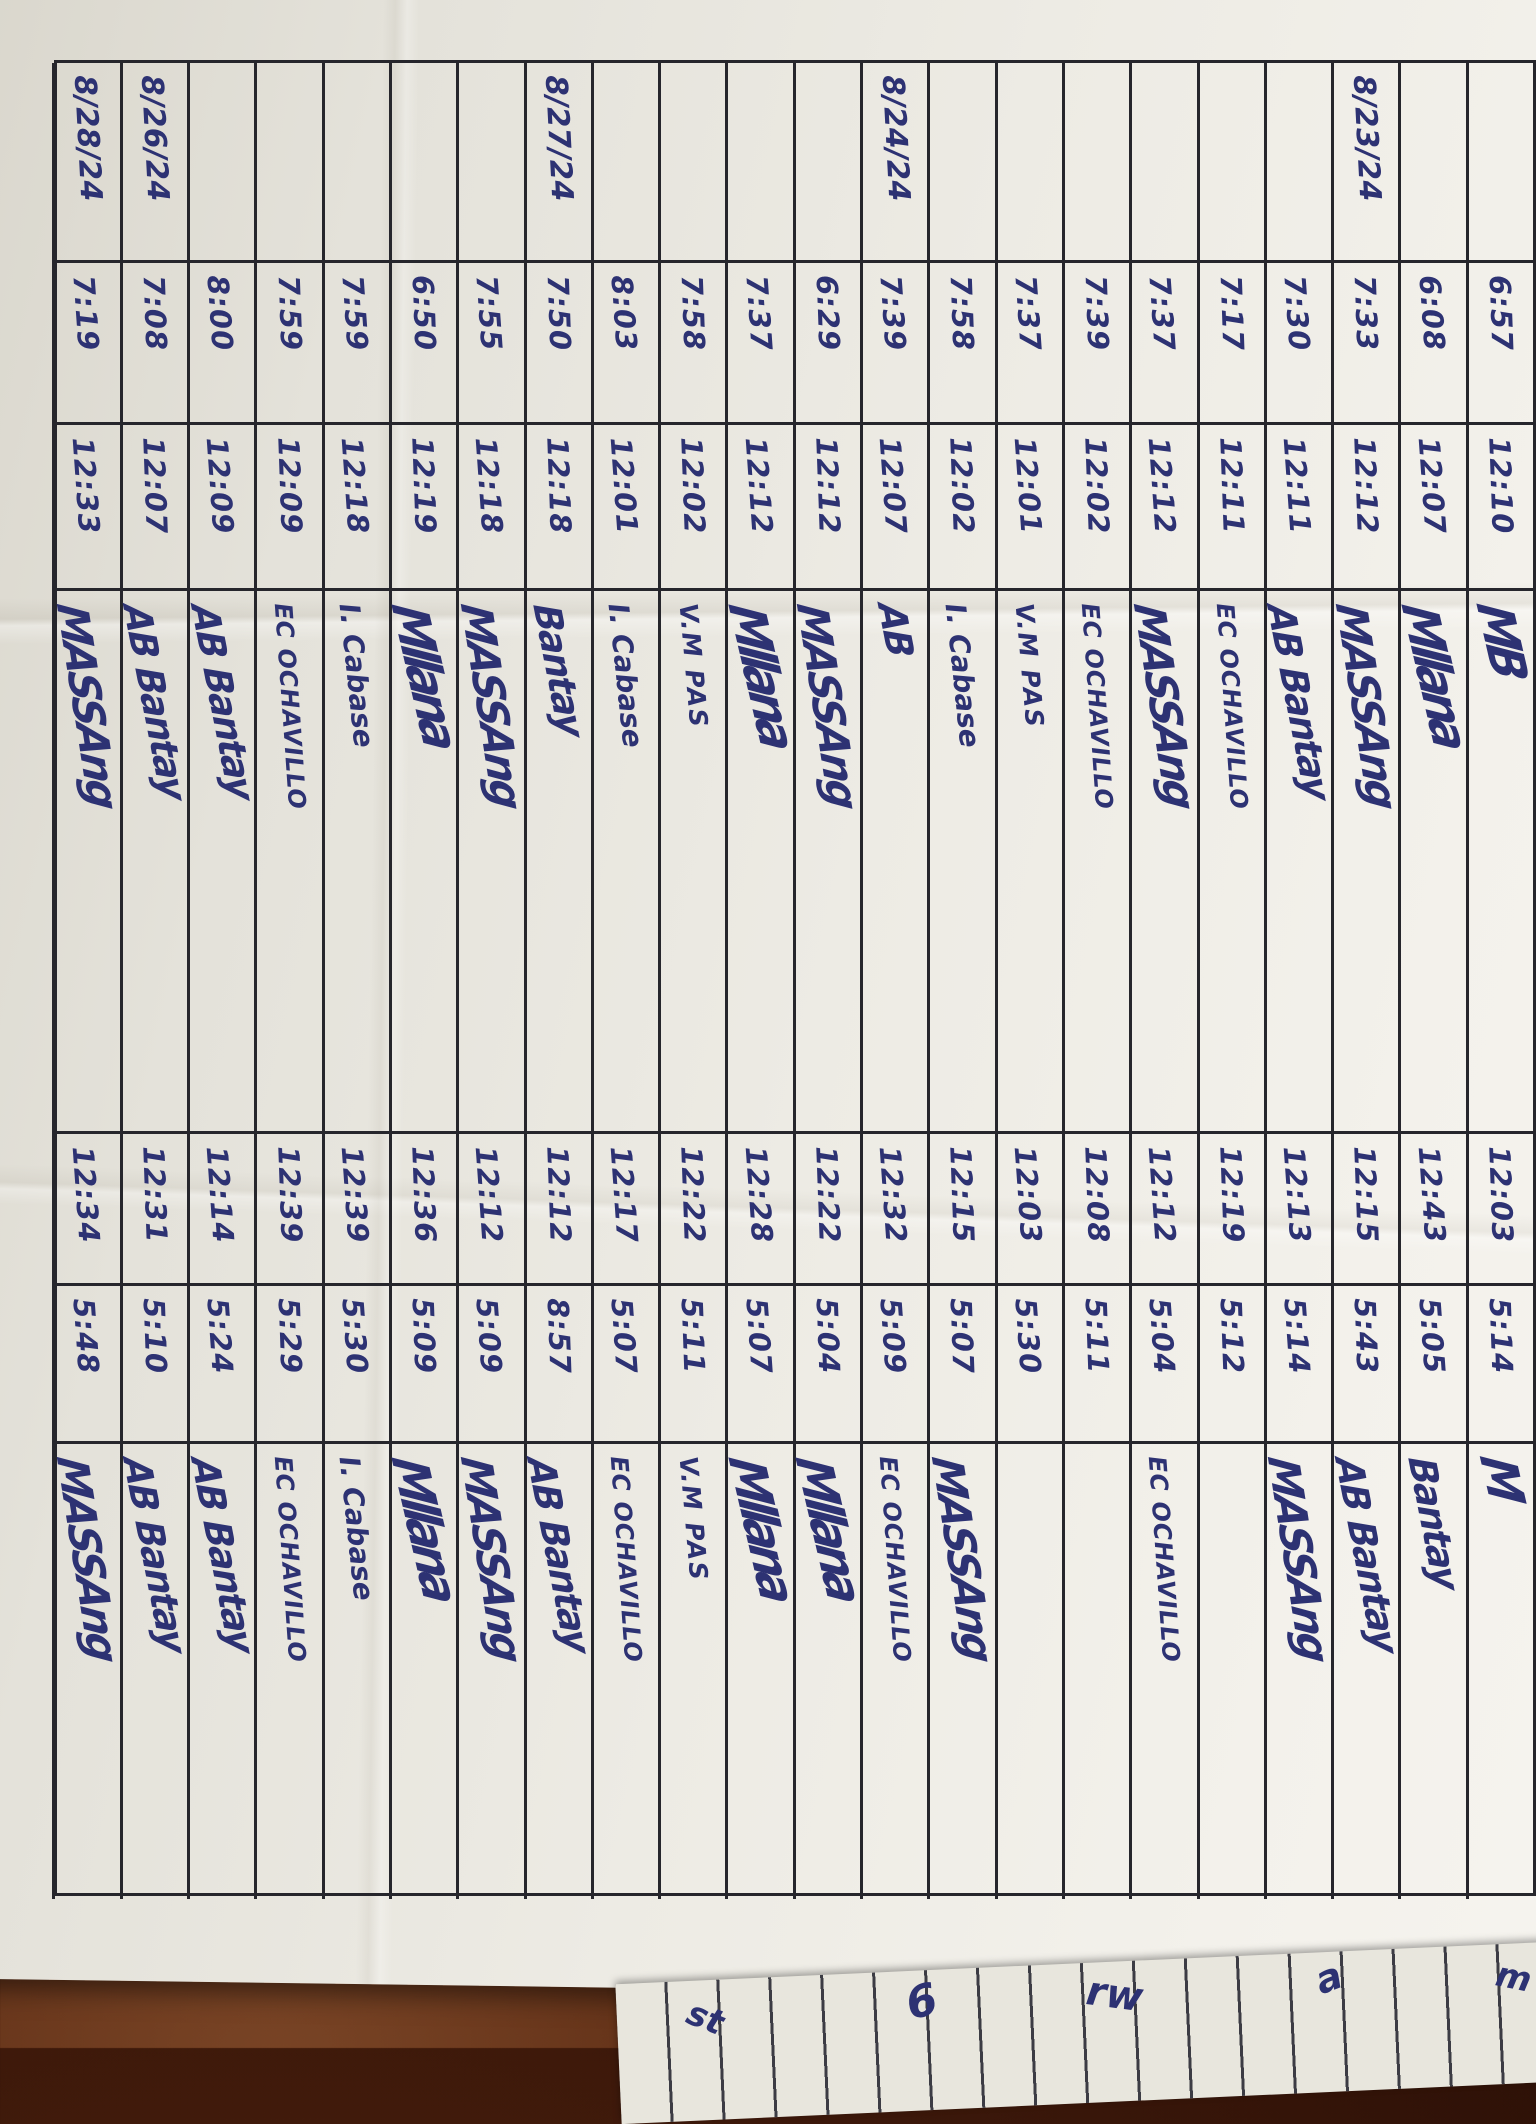 The width and height of the screenshot is (1536, 2124). I want to click on cell-am-time-out: 12:33, so click(86, 508).